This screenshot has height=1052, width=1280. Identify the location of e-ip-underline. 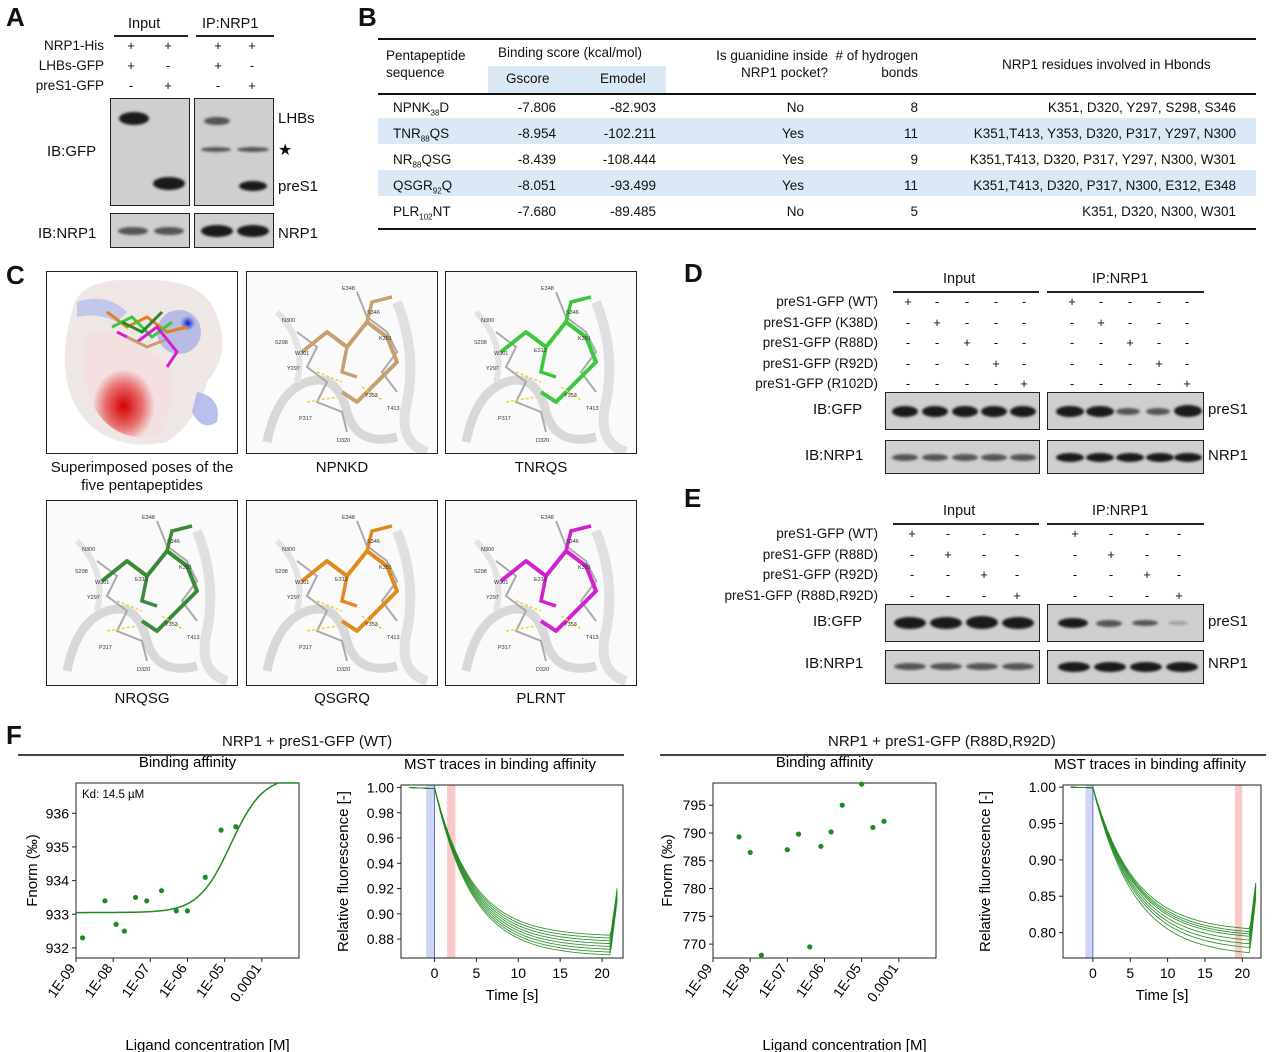
(1125, 524).